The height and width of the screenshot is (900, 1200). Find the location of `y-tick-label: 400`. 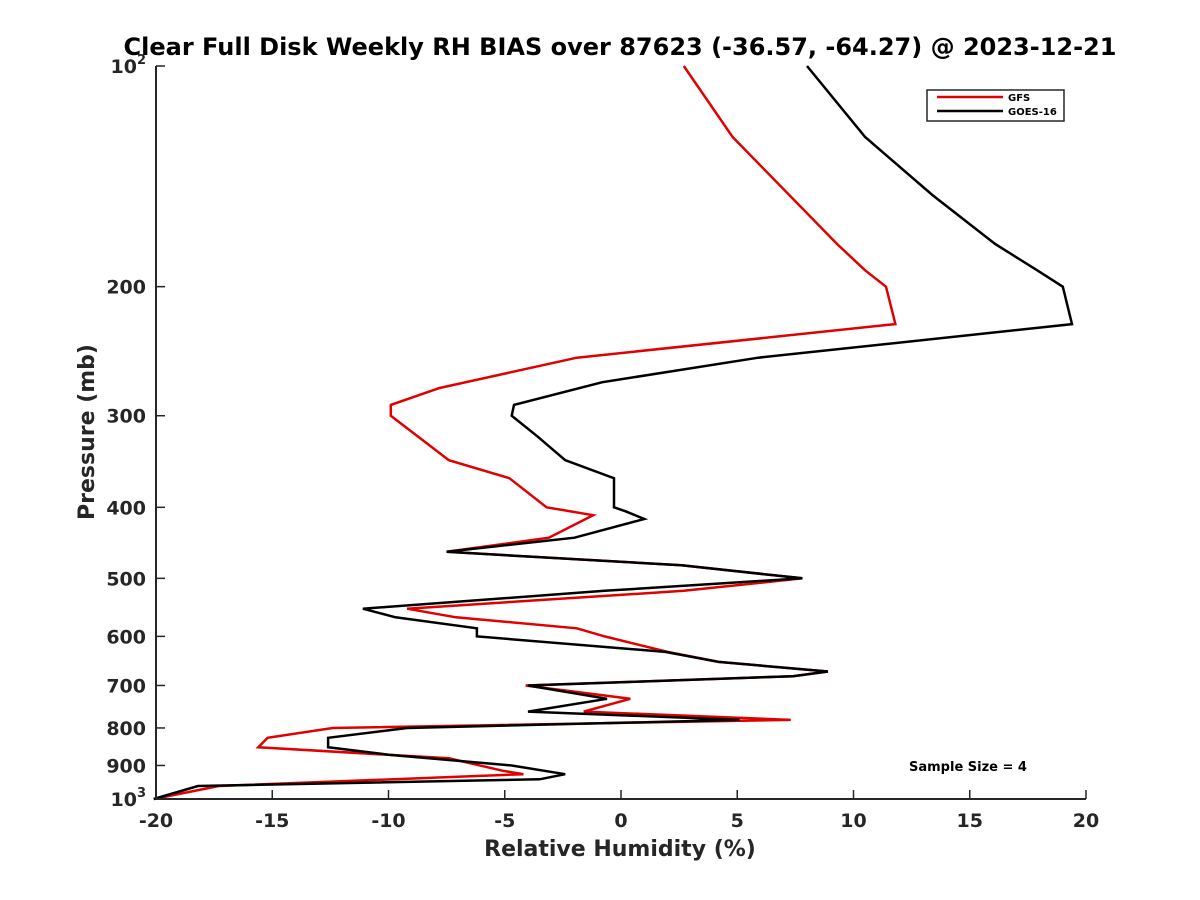

y-tick-label: 400 is located at coordinates (126, 508).